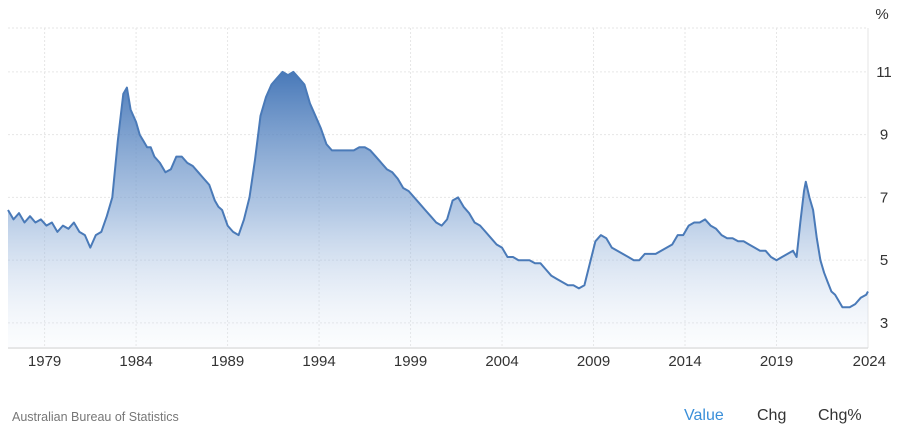  I want to click on source-label: Australian Bureau of Statistics, so click(95, 417).